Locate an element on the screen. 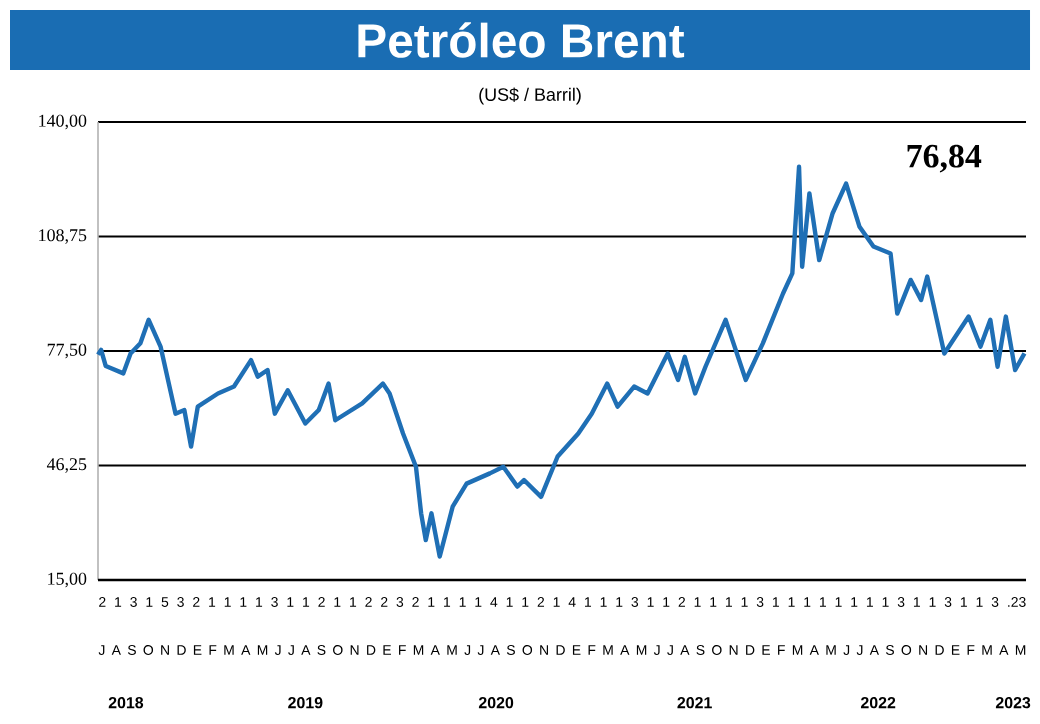  y-tick-label: 46,25 is located at coordinates (66, 465).